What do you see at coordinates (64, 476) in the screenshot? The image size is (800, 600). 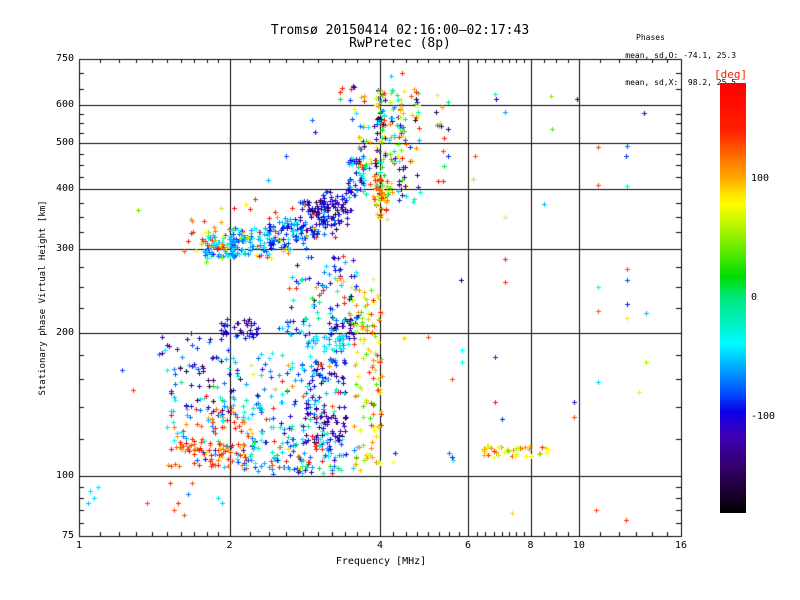 I see `y-tick-label: 100` at bounding box center [64, 476].